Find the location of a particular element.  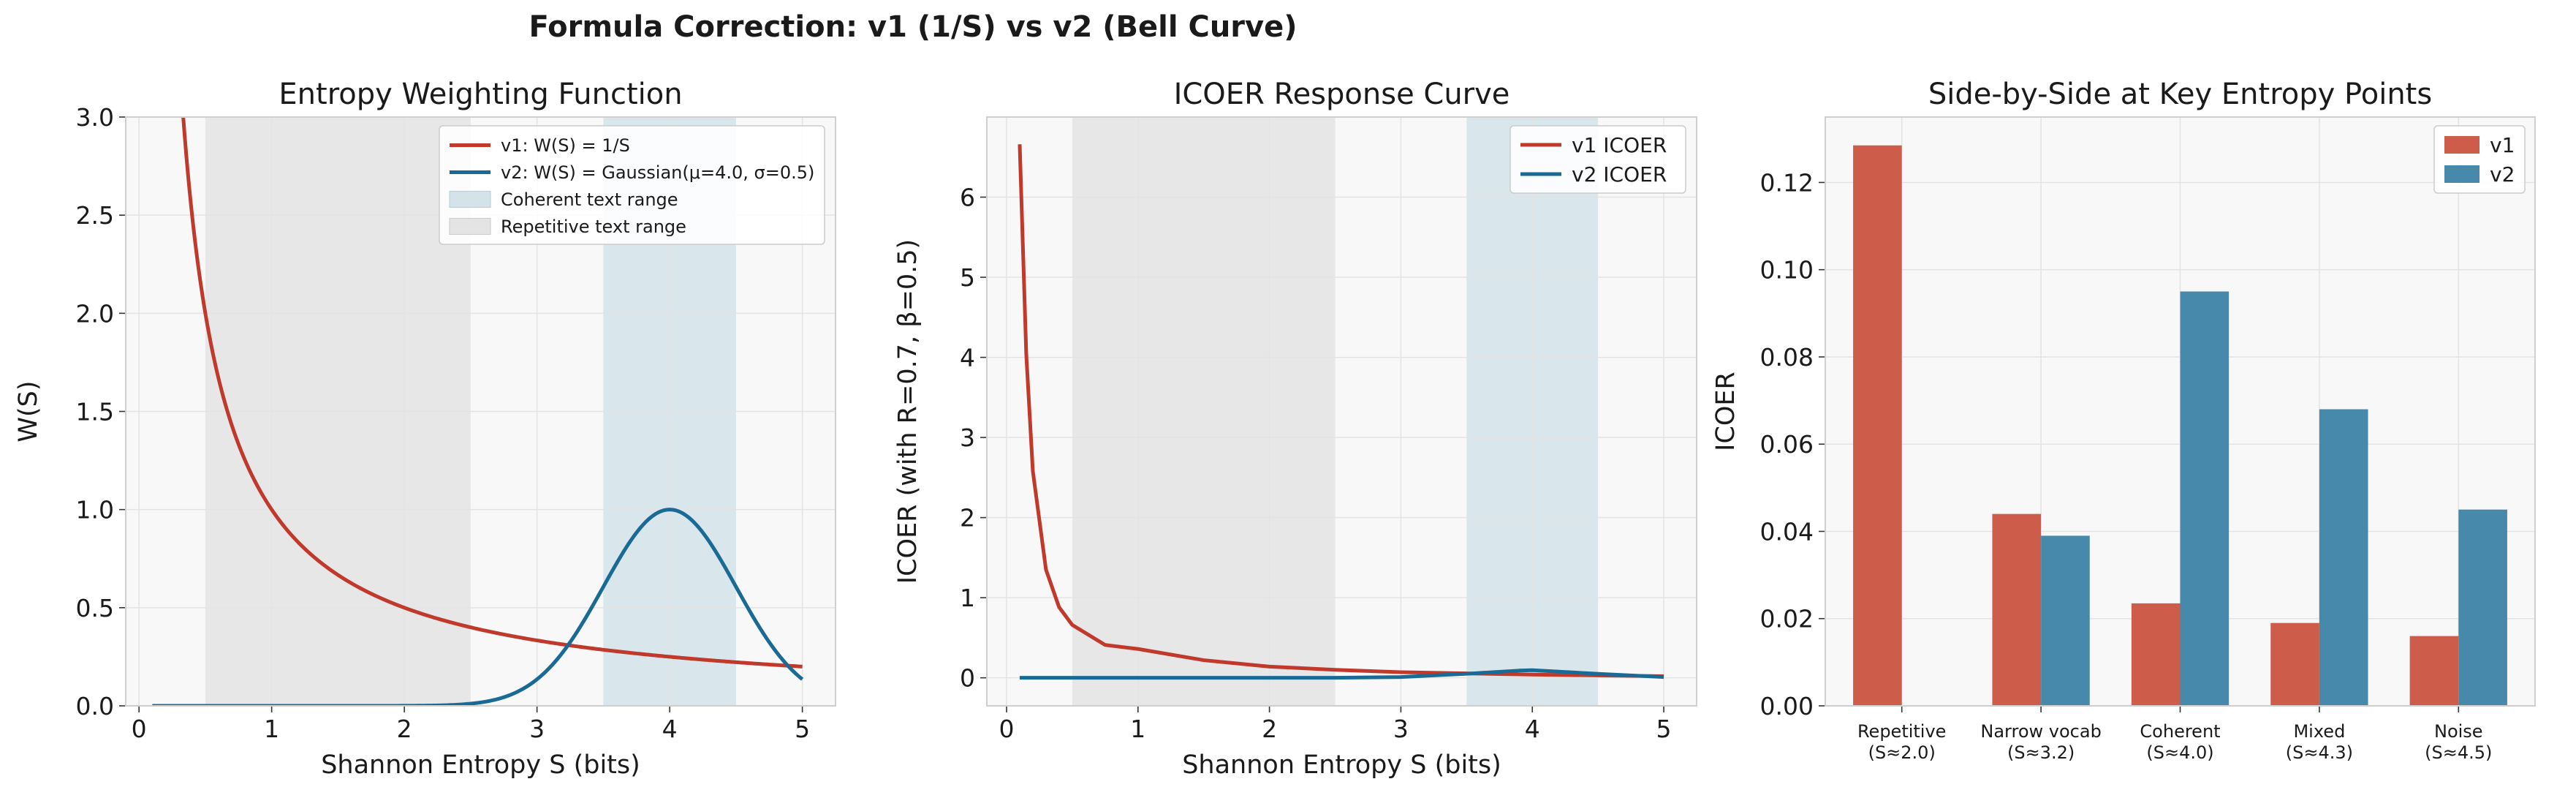

y-tick-label: 0.04 is located at coordinates (1787, 531).